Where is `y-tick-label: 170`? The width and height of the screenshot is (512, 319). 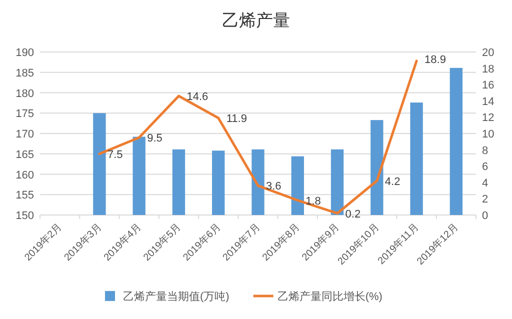
y-tick-label: 170 is located at coordinates (25, 134).